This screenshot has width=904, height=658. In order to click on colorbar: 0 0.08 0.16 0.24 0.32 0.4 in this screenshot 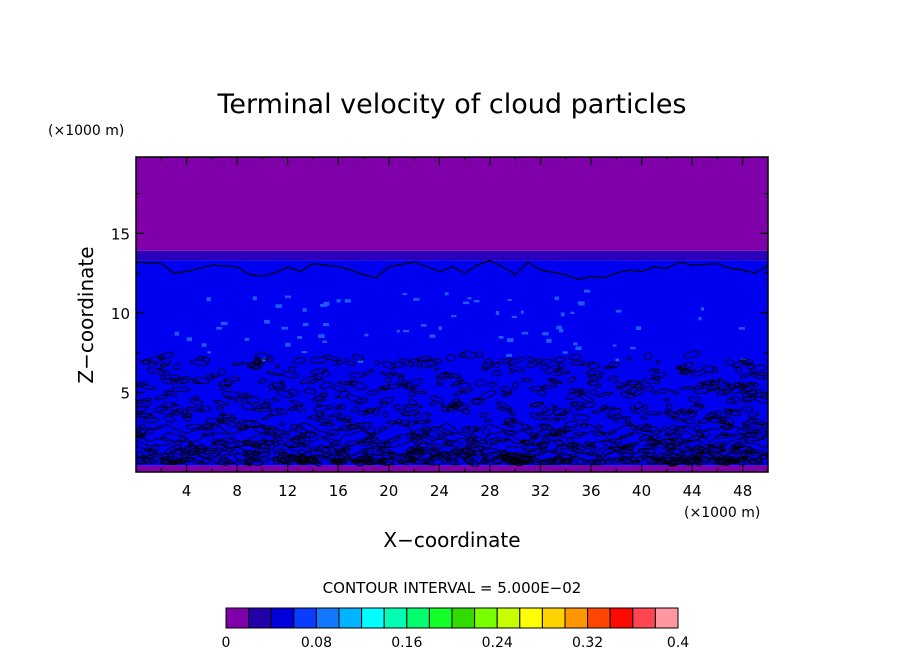, I will do `click(455, 629)`.